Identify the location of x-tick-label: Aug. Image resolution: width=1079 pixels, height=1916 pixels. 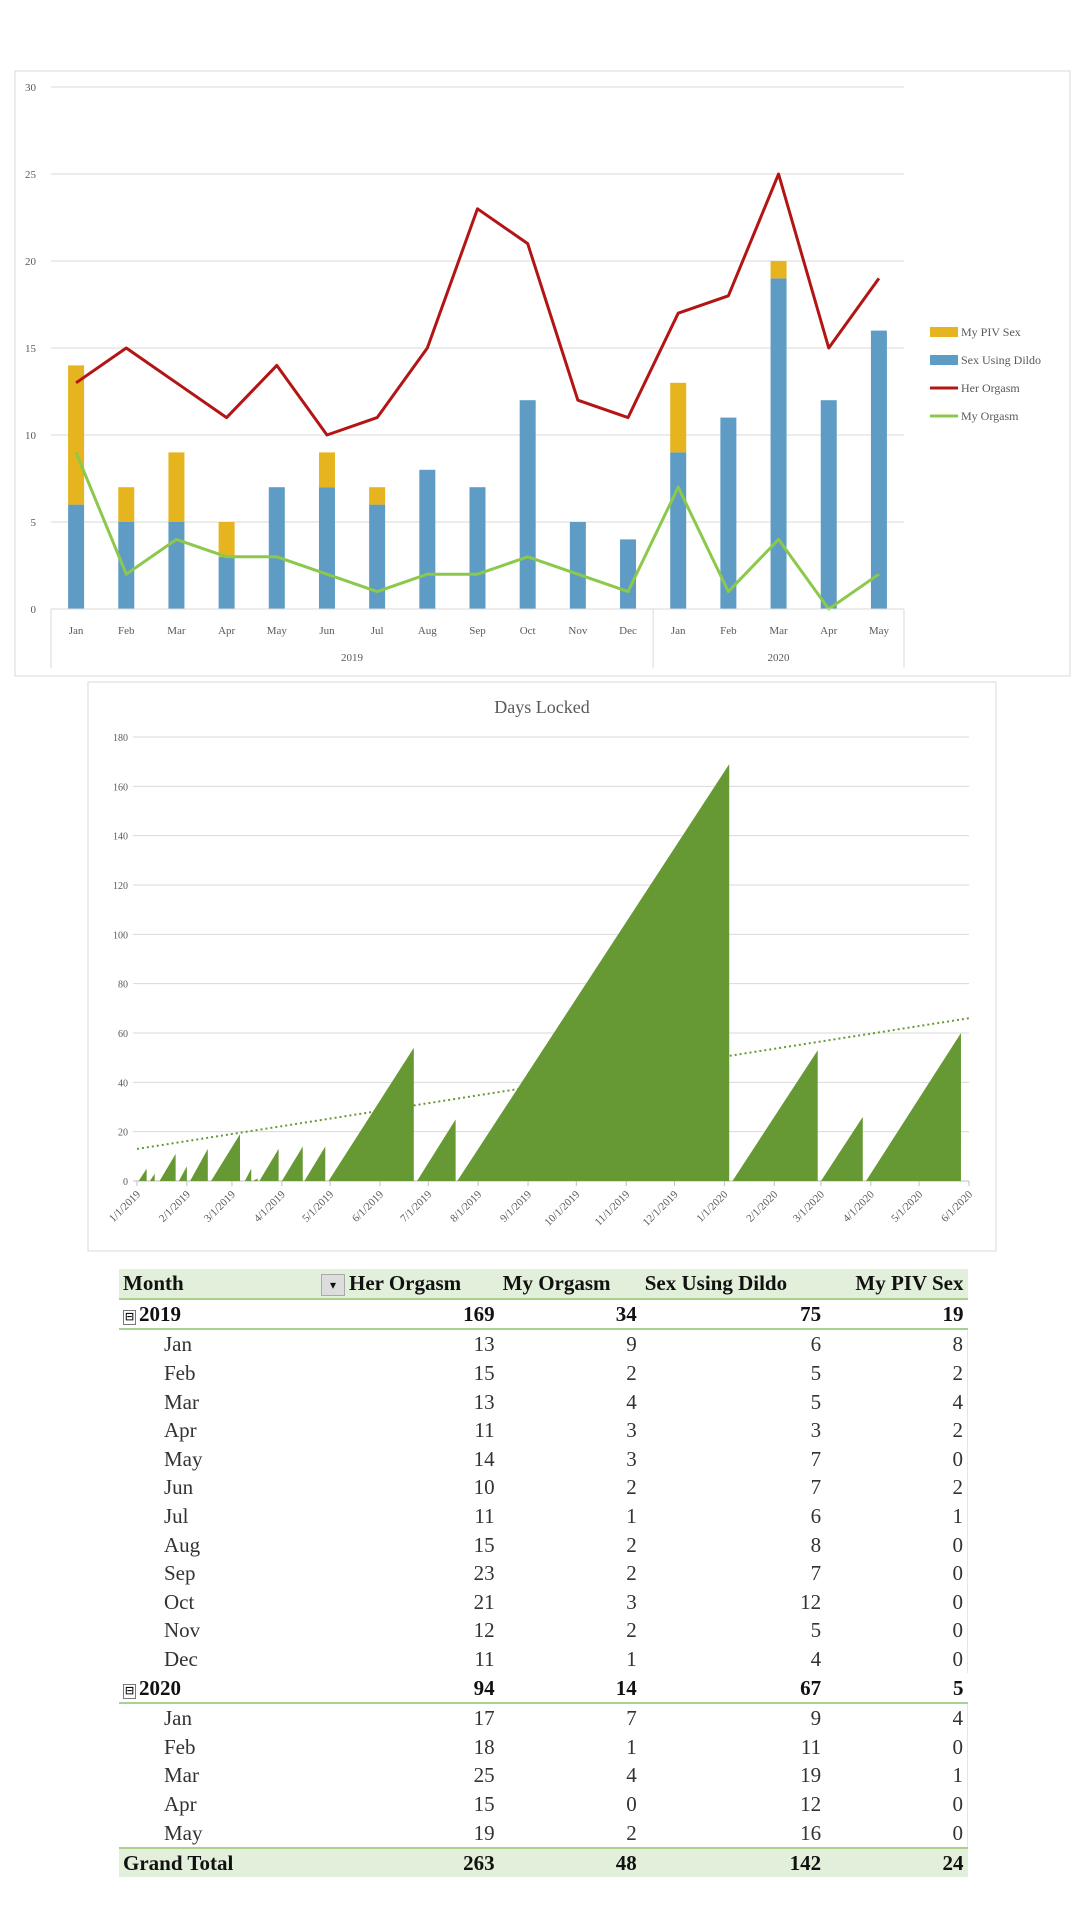
(427, 631).